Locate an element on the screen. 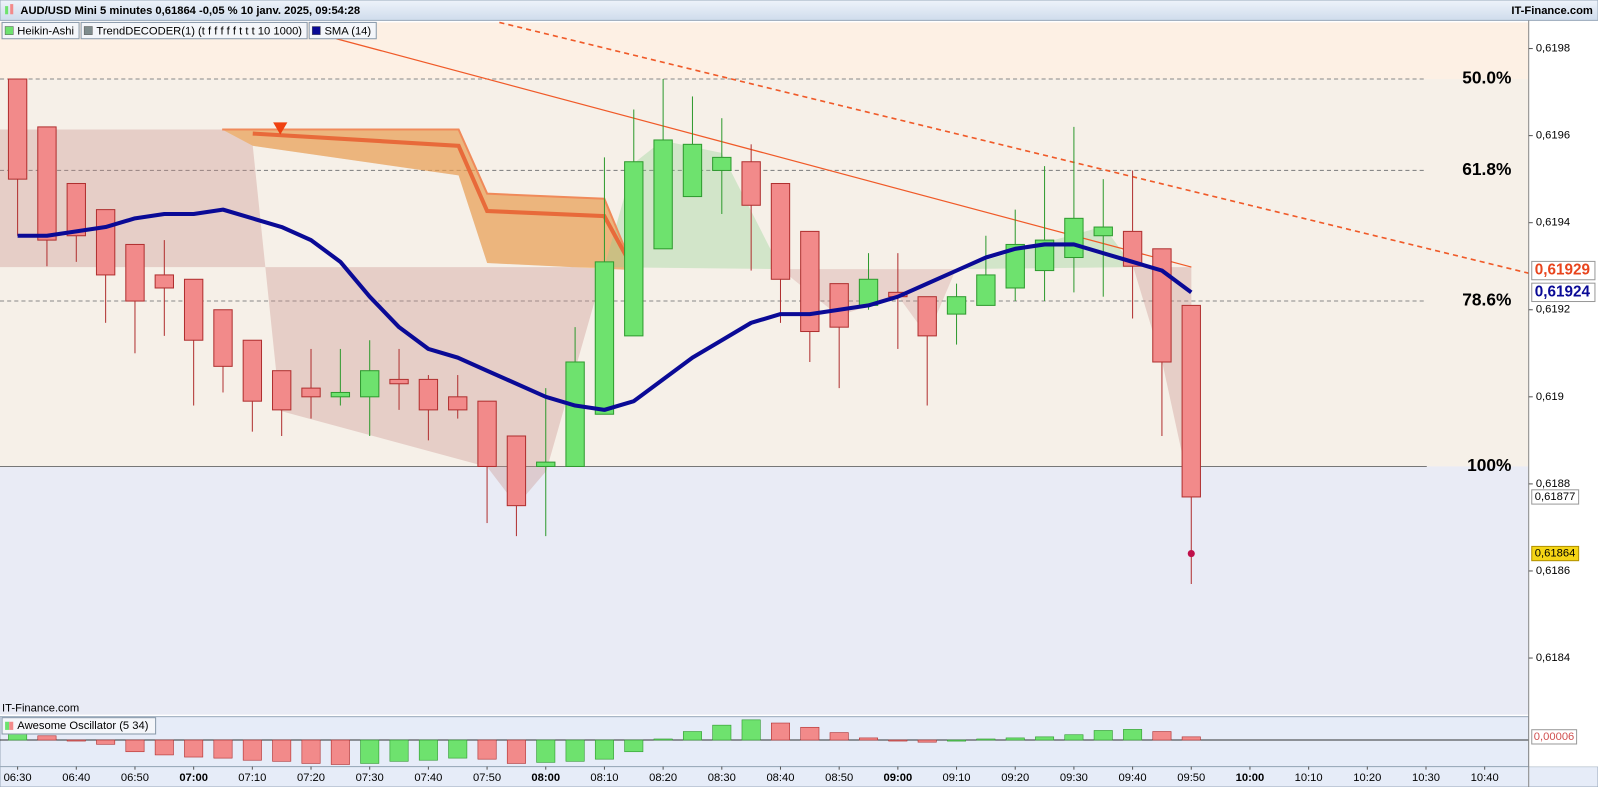 This screenshot has width=1598, height=787. icon is located at coordinates (7, 10).